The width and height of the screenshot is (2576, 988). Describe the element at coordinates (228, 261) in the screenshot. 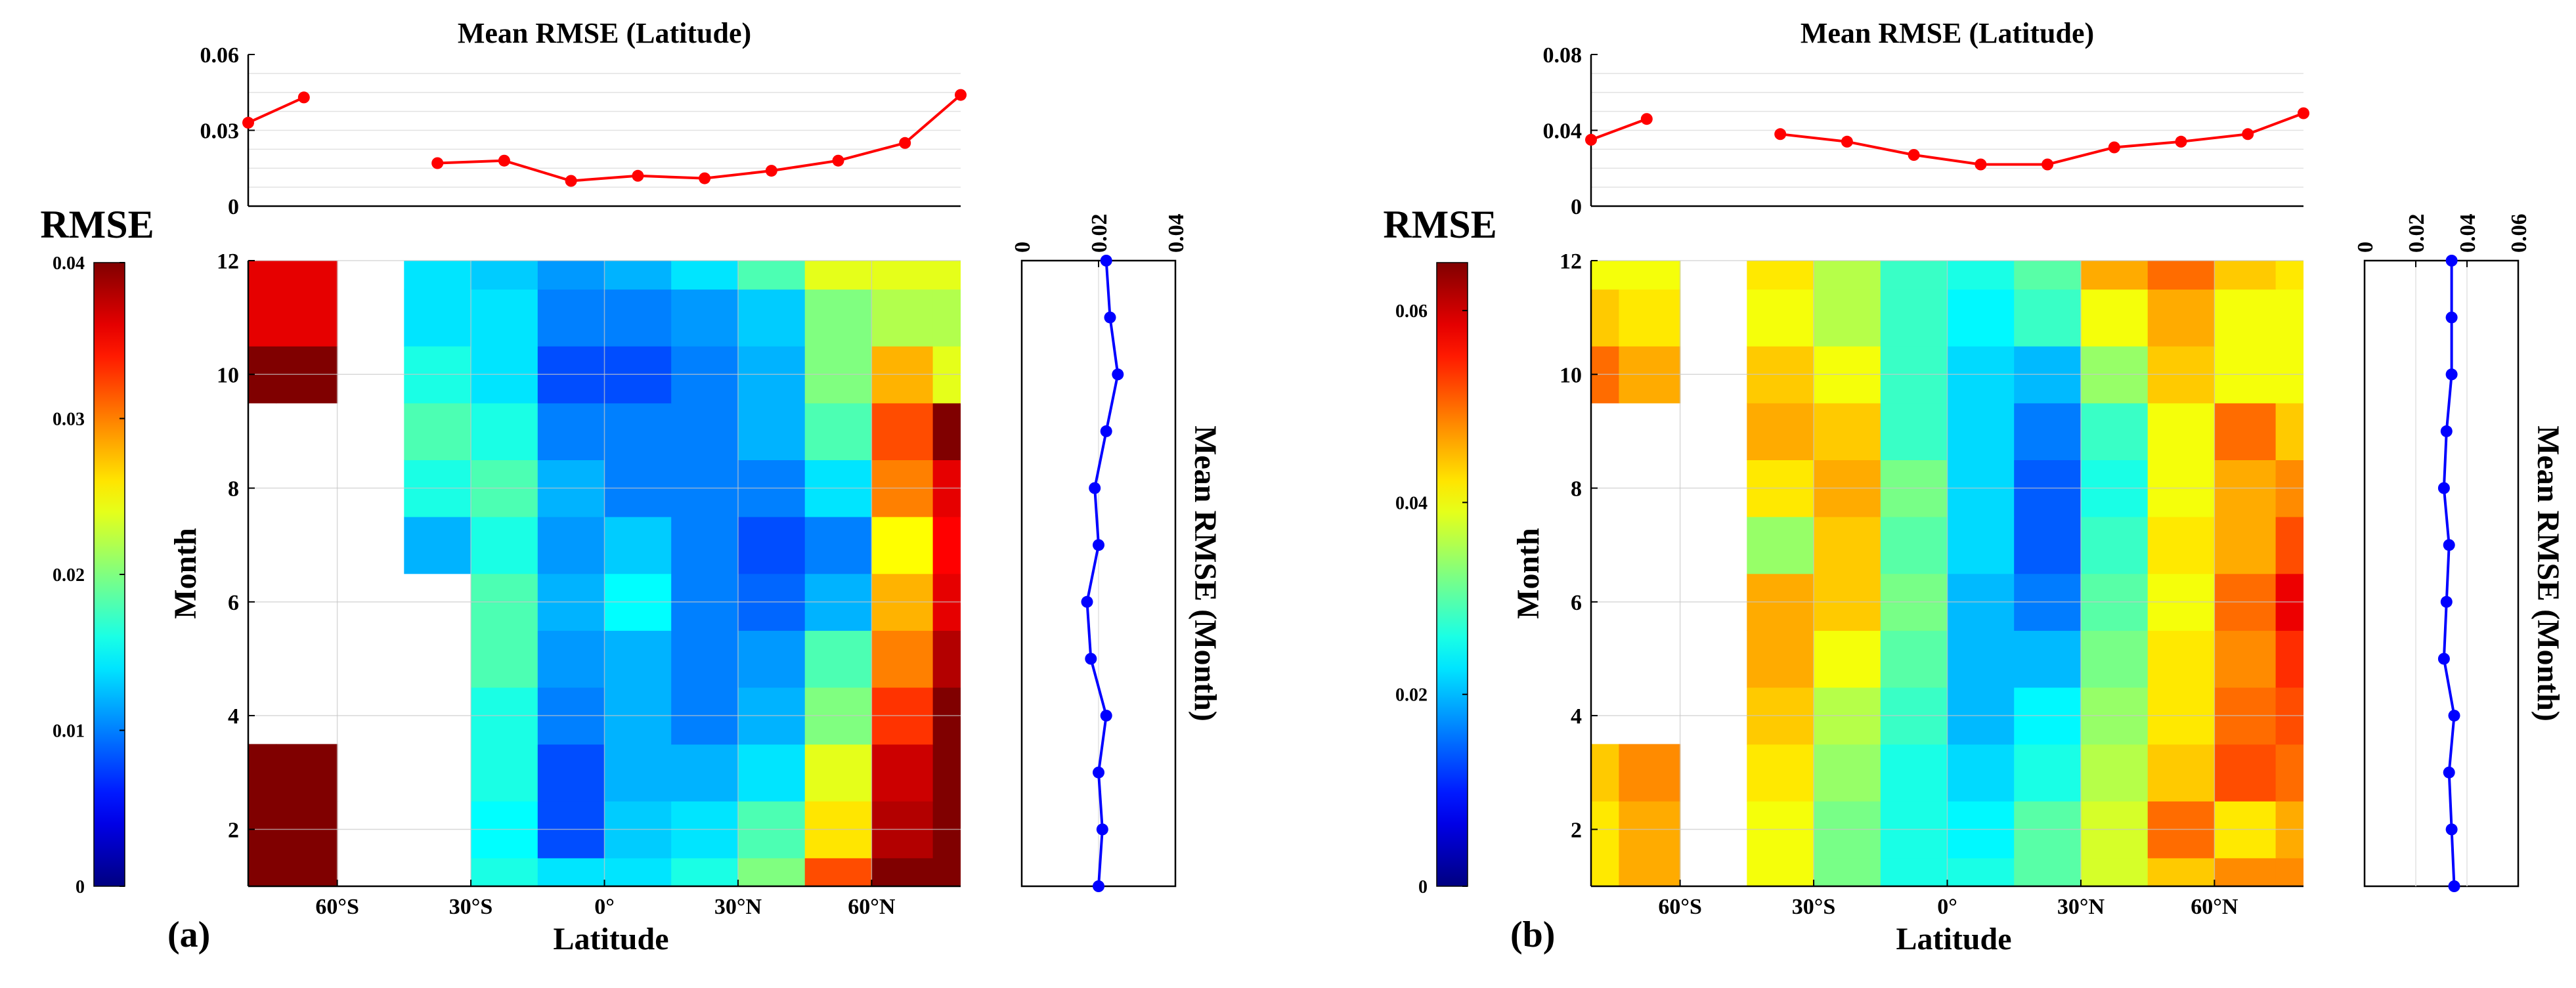

I see `main-y-tick-label: 12` at that location.